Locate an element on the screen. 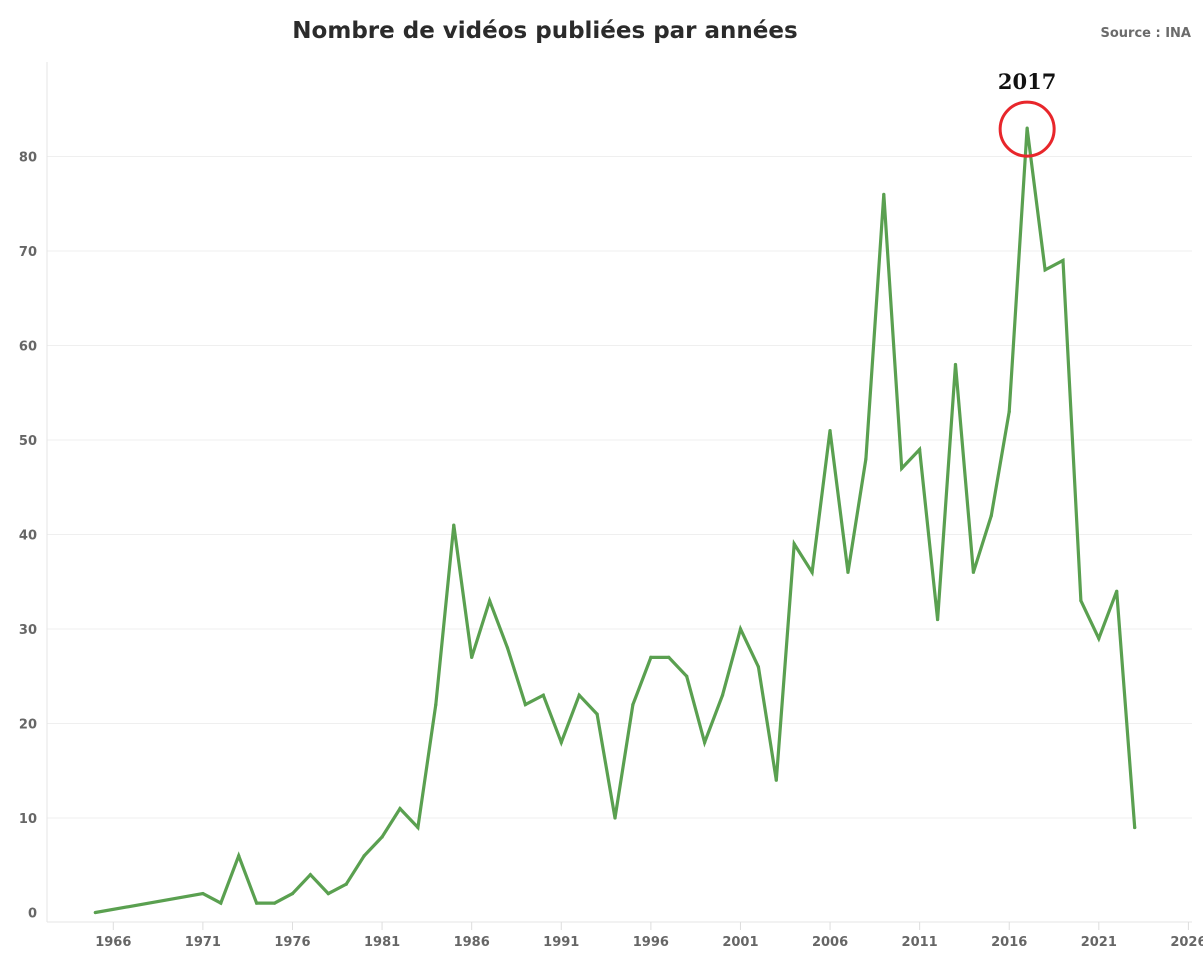 The height and width of the screenshot is (972, 1203). x-tick-label: 2011 is located at coordinates (920, 942).